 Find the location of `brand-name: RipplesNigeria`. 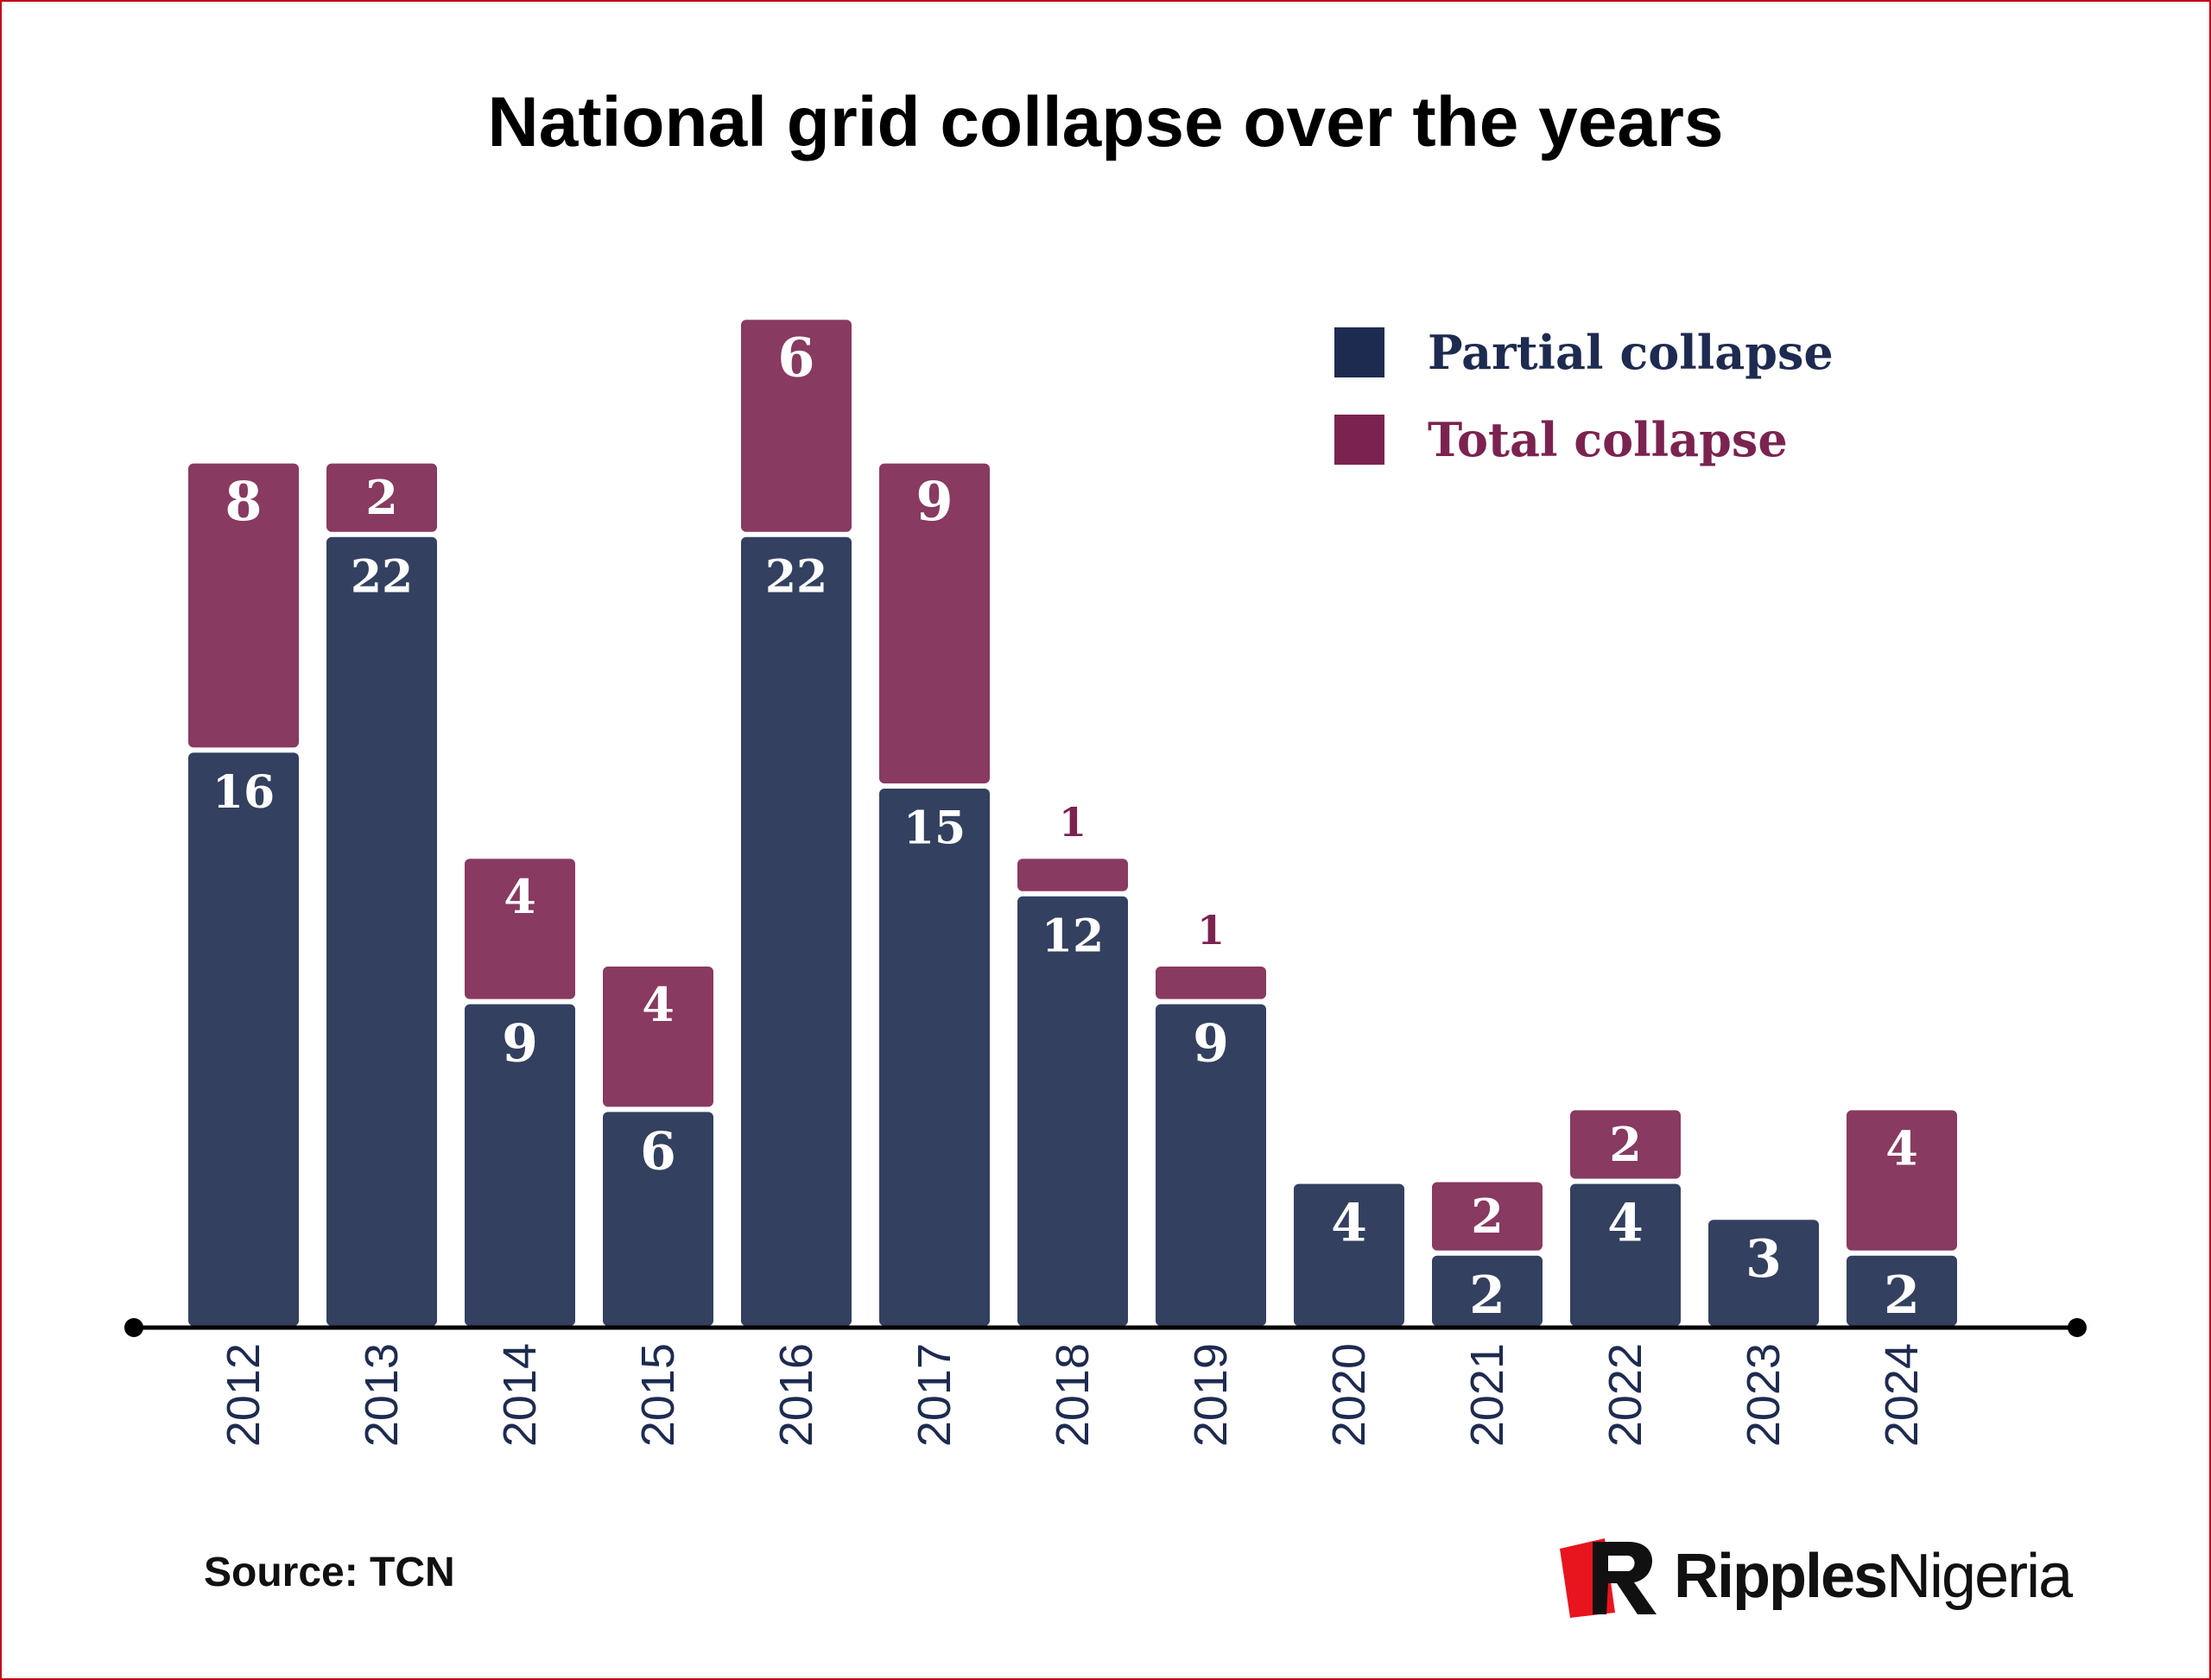

brand-name: RipplesNigeria is located at coordinates (1873, 1577).